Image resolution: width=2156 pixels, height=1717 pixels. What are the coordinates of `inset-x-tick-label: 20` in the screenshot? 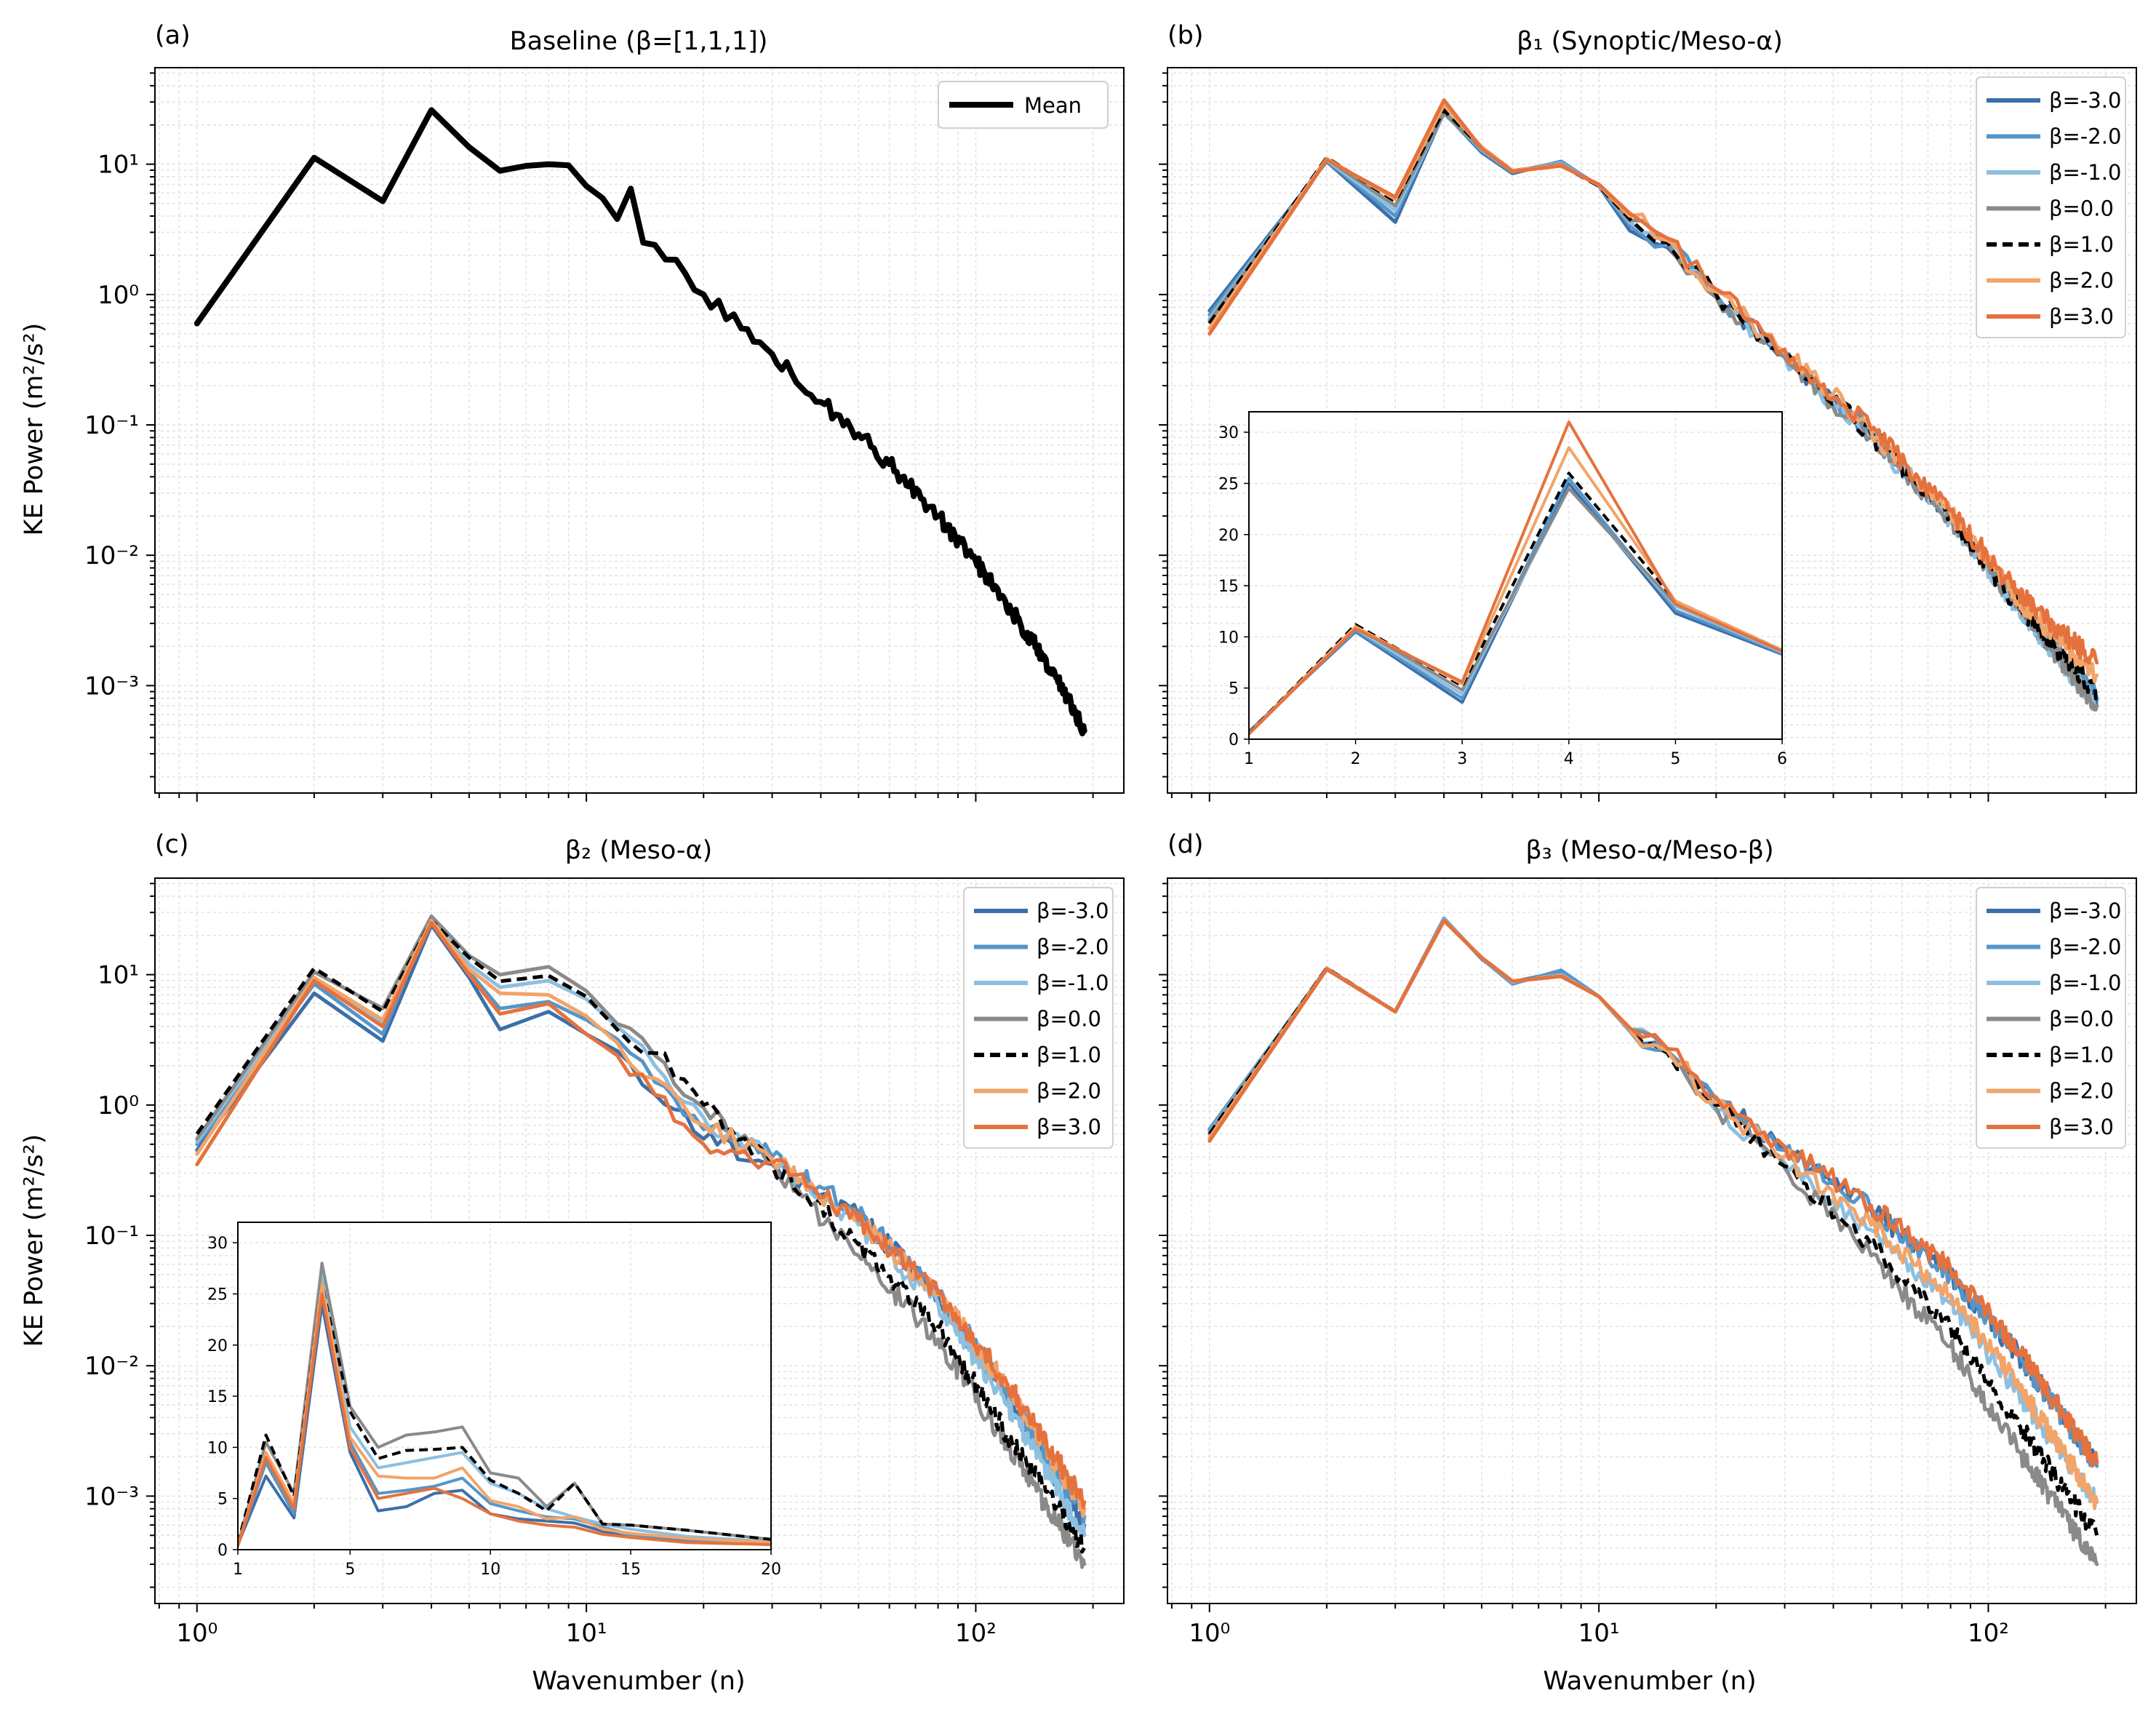 It's located at (771, 1570).